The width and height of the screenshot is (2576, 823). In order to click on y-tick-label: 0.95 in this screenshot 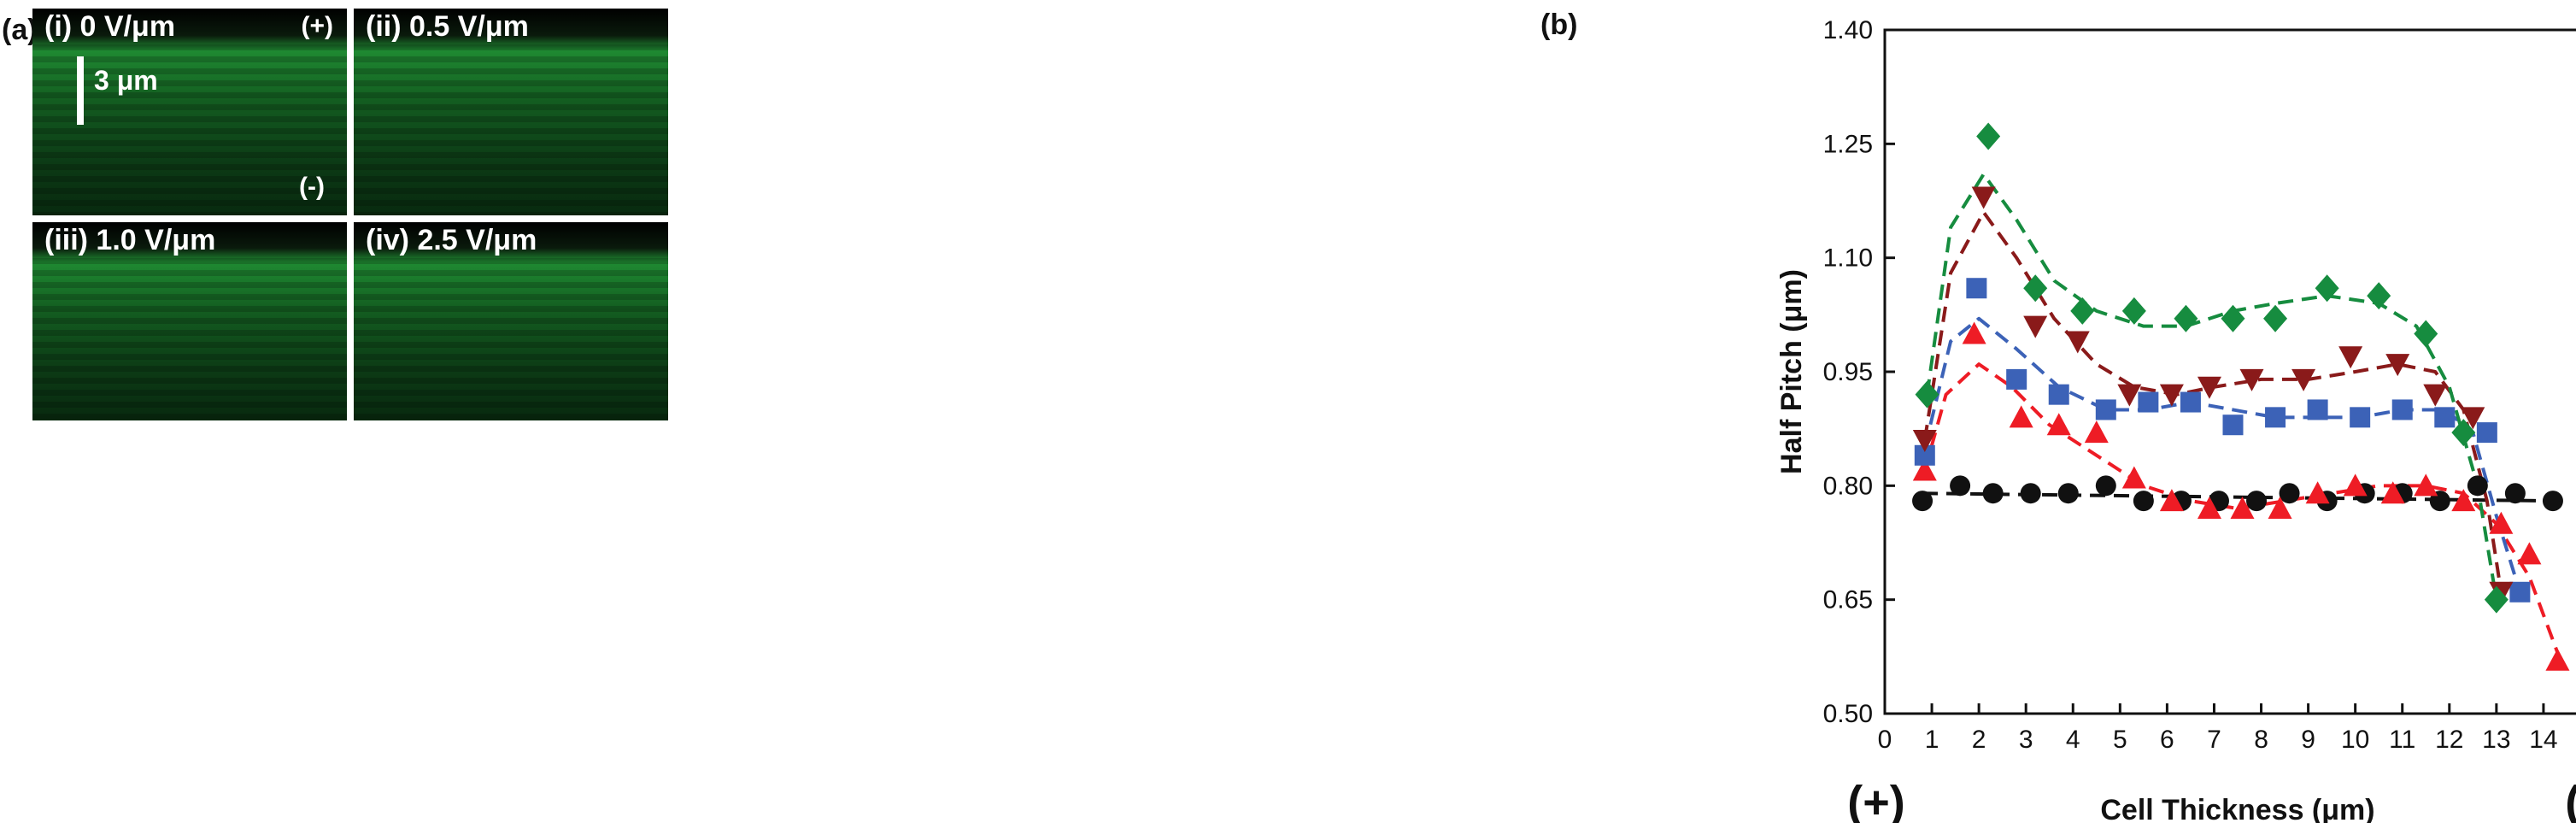, I will do `click(1848, 372)`.